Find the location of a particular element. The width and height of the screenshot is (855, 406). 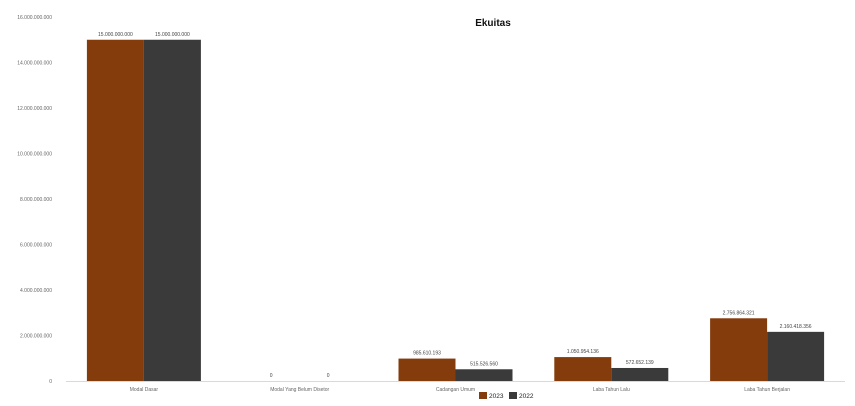

y-tick-label: 8.000.000.000 is located at coordinates (36, 200).